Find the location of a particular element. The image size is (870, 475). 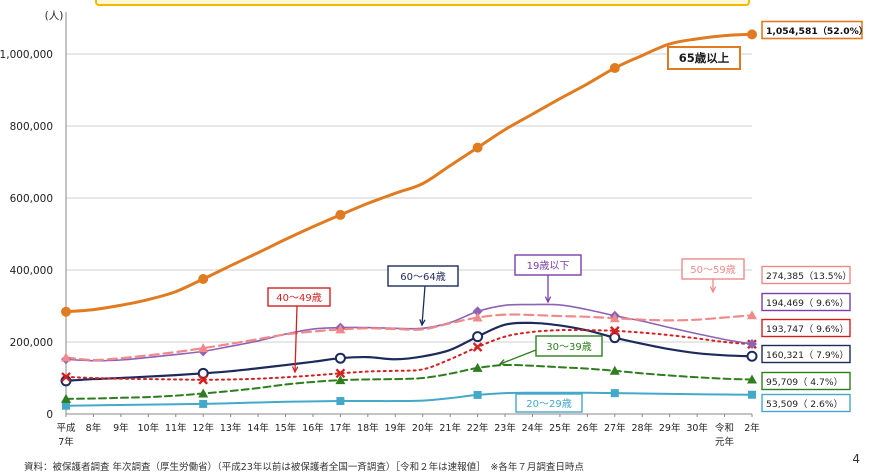

end-label-box-s20 is located at coordinates (806, 403).